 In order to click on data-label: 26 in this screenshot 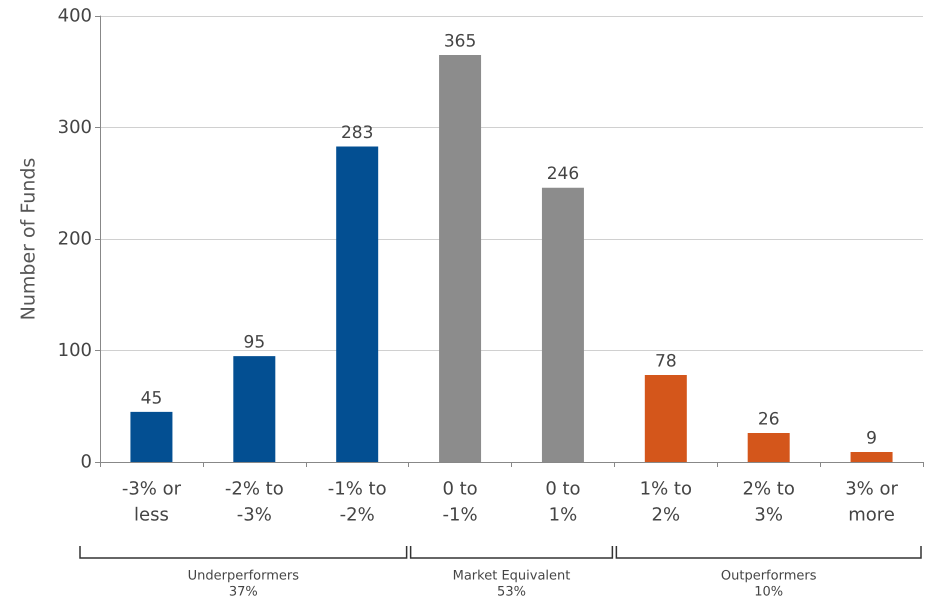, I will do `click(769, 420)`.